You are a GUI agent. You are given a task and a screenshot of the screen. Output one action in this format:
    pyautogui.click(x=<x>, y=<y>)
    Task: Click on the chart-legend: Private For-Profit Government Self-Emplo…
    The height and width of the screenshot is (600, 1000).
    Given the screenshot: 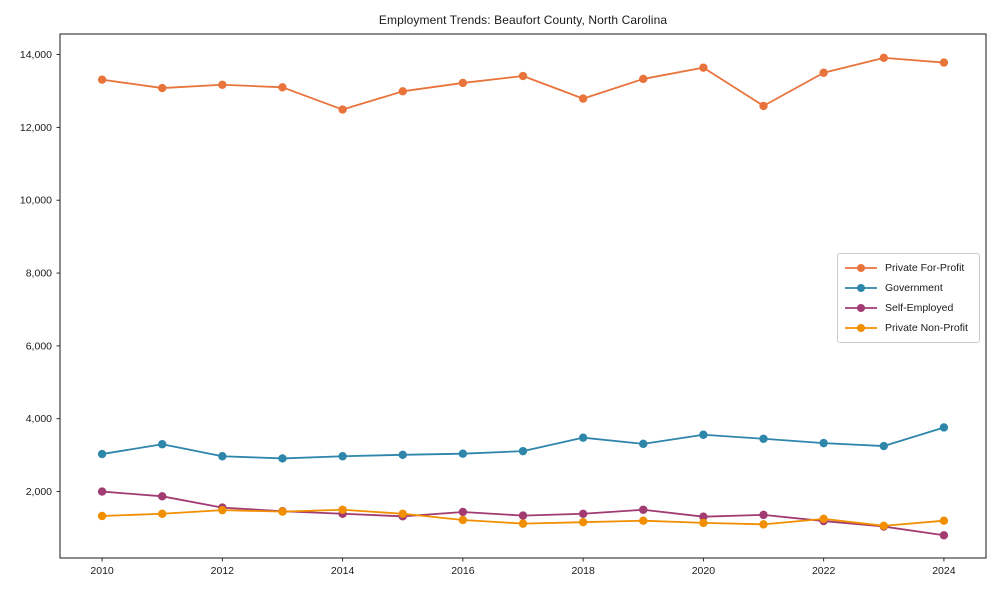 What is the action you would take?
    pyautogui.click(x=908, y=298)
    